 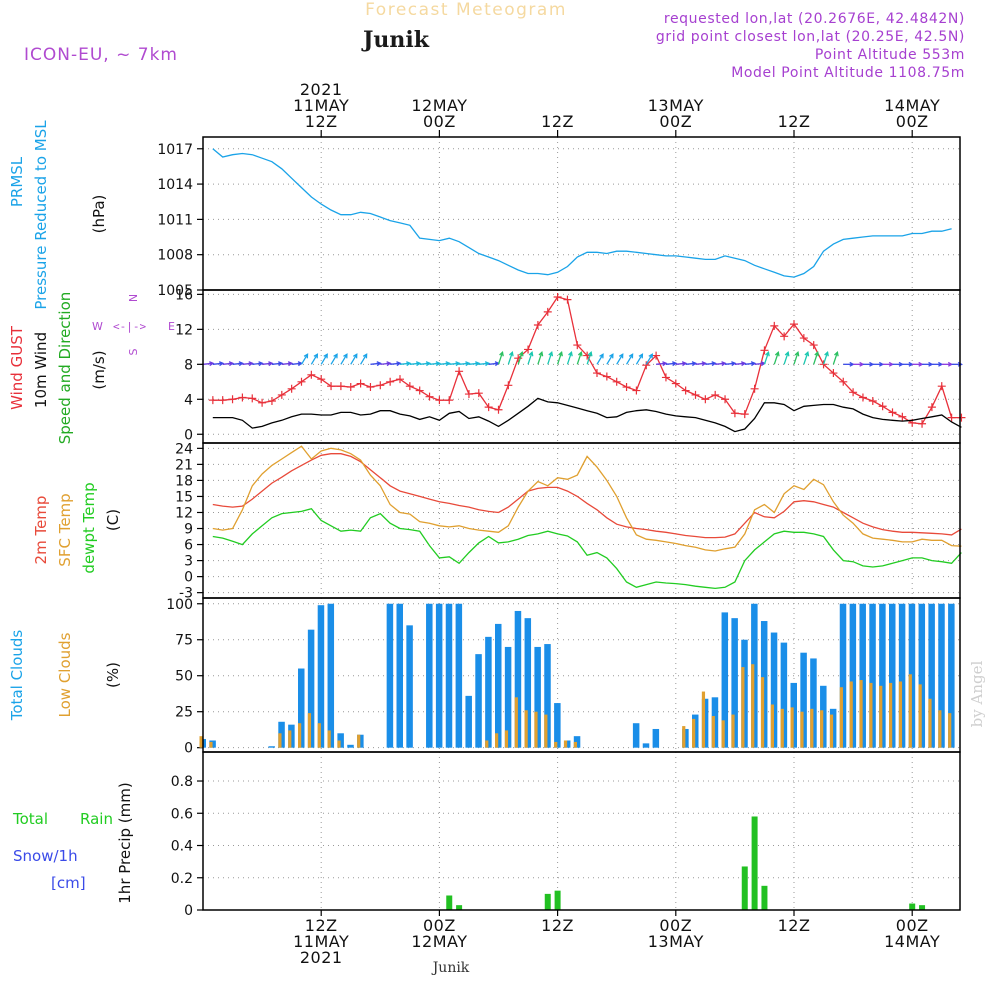 What do you see at coordinates (175, 185) in the screenshot?
I see `pressure-ytick-label: 1014` at bounding box center [175, 185].